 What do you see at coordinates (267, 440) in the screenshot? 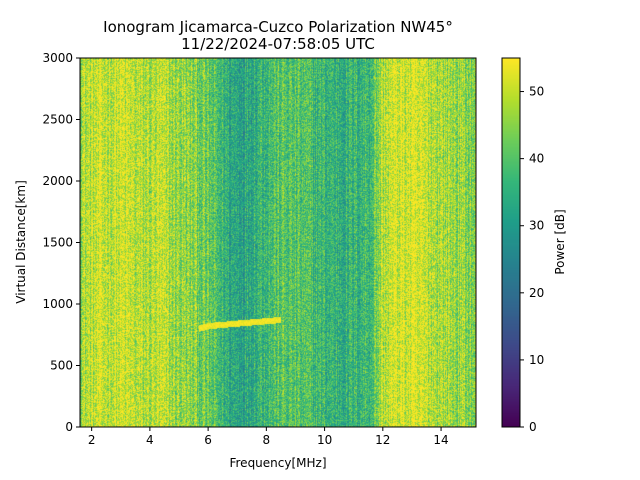
I see `x-tick-label: 8` at bounding box center [267, 440].